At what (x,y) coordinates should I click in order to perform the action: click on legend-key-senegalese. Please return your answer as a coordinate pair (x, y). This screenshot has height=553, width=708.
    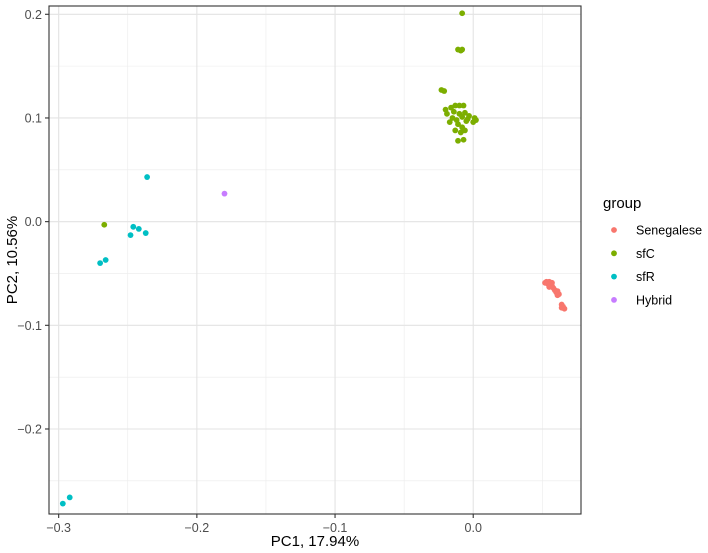
    Looking at the image, I should click on (614, 230).